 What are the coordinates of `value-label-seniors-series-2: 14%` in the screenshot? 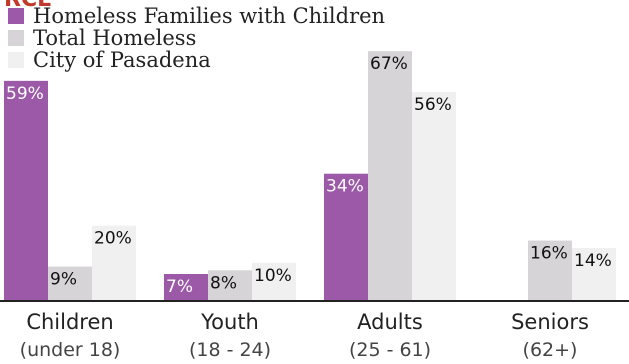 It's located at (593, 261).